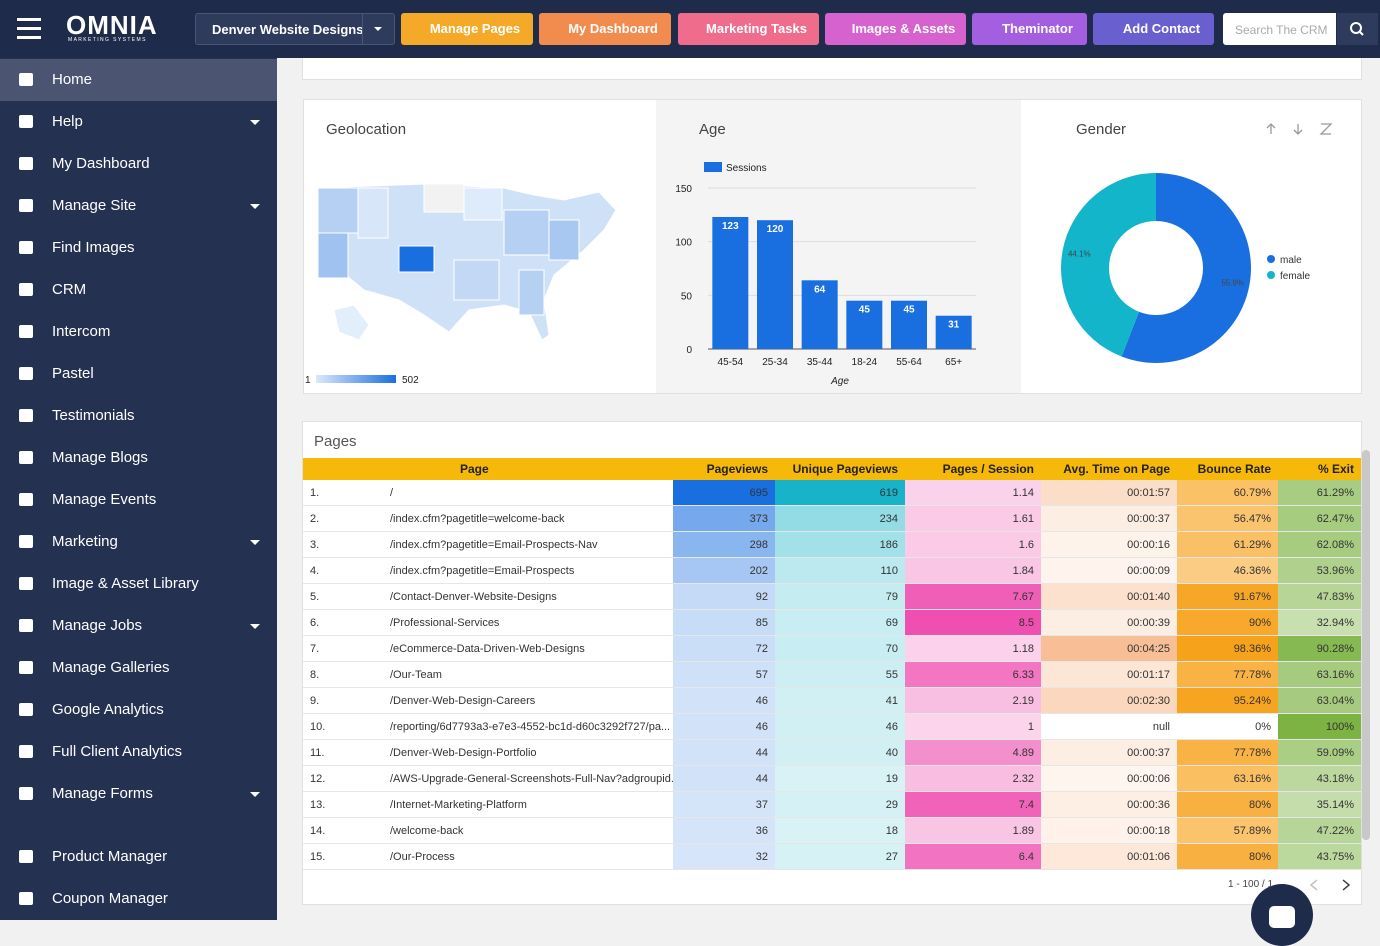  I want to click on table-cell: /welcome-back, so click(528, 830).